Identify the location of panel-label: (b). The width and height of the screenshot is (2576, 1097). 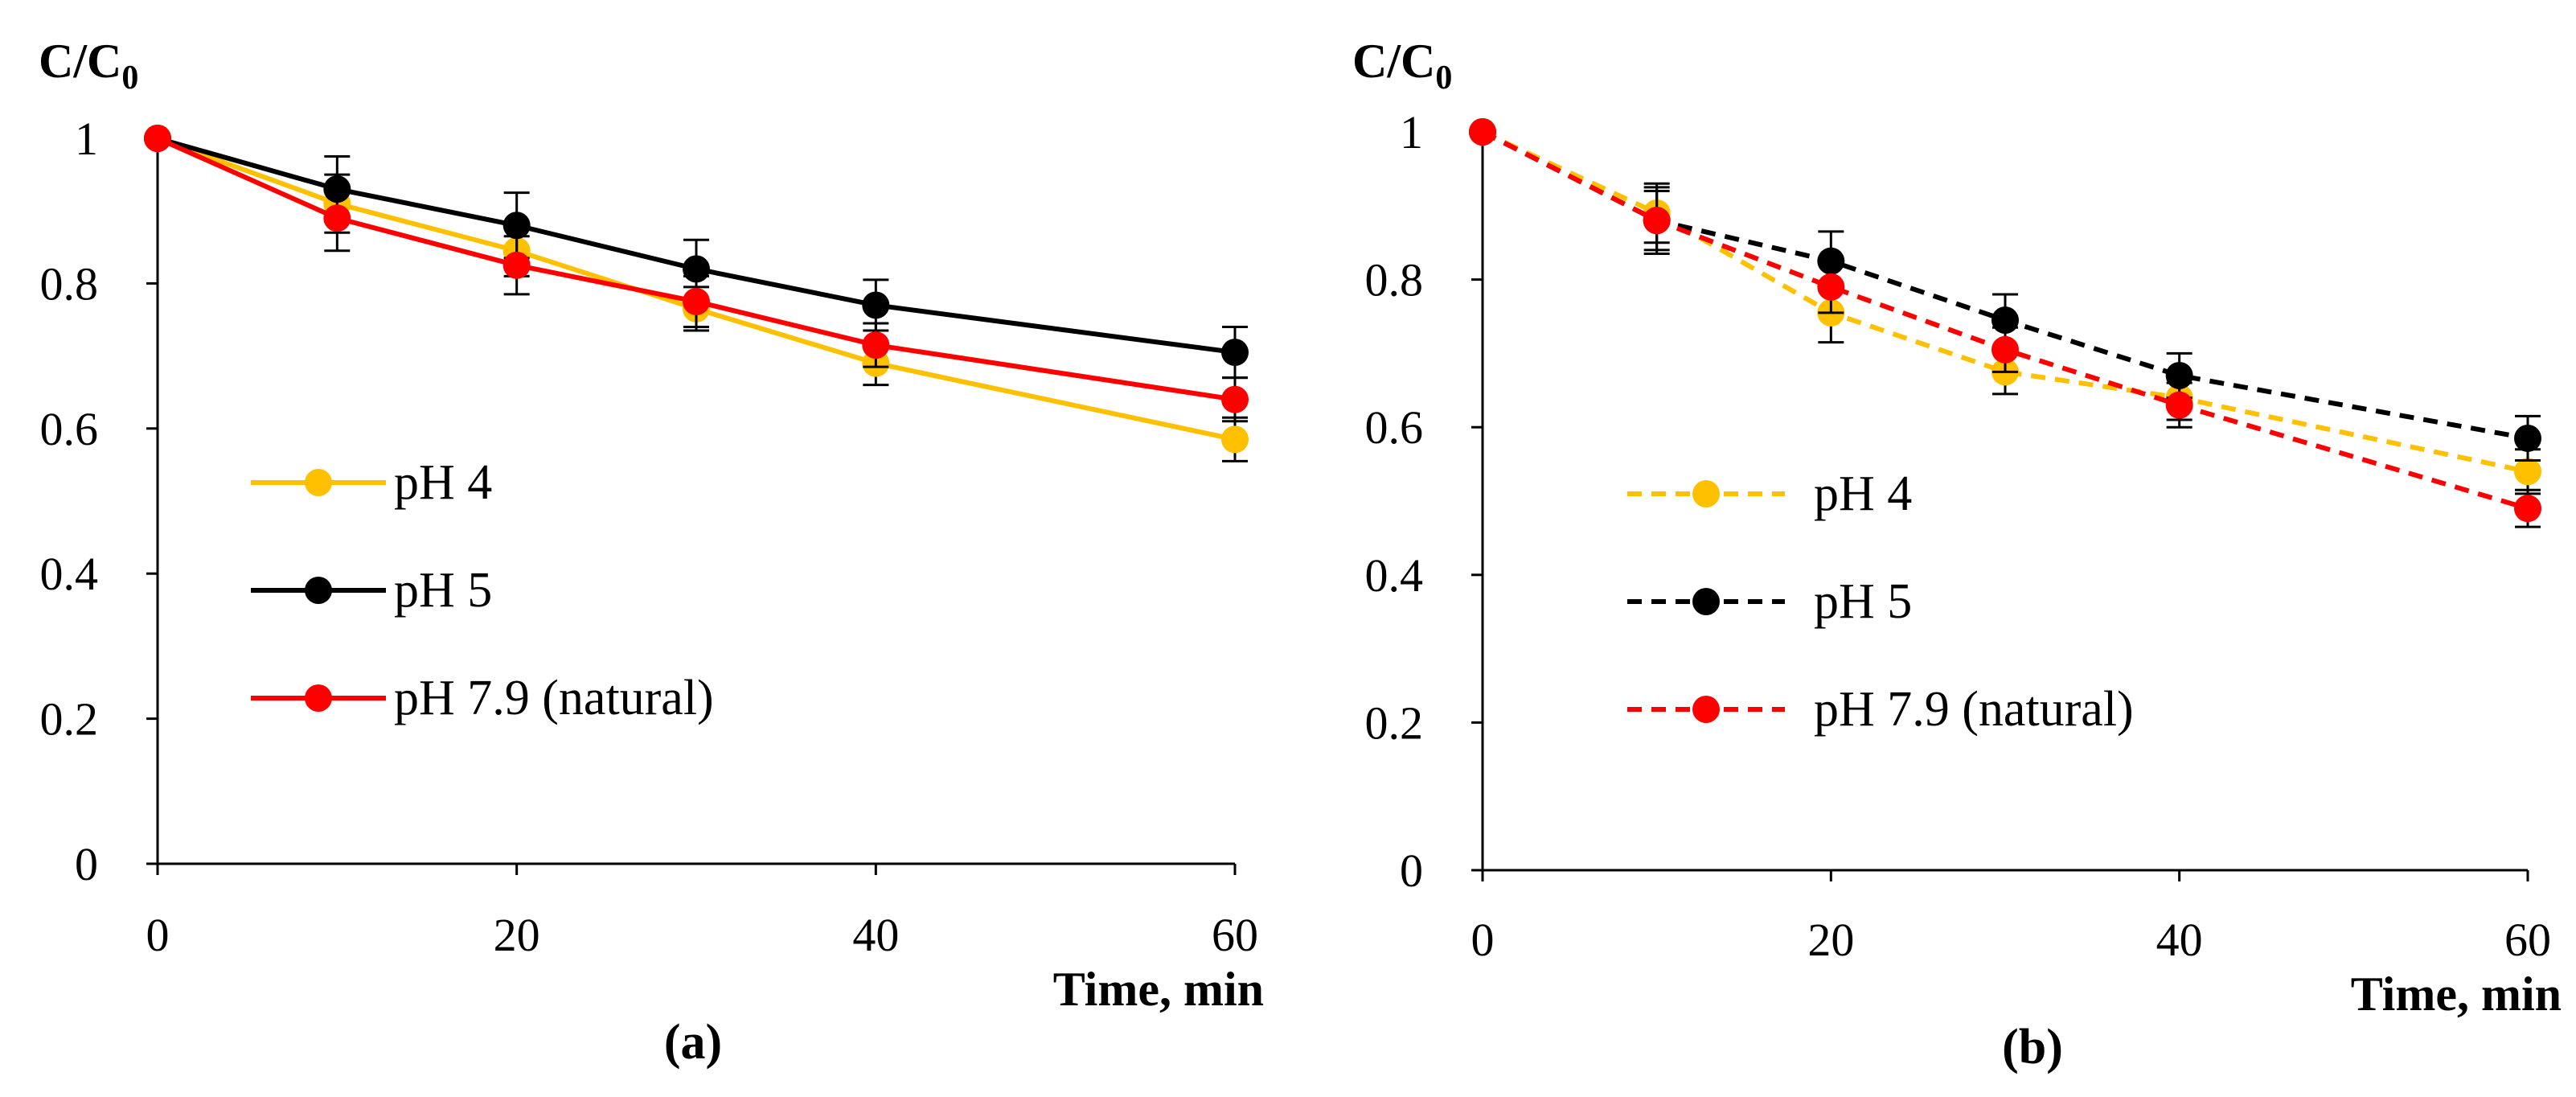
(2033, 1047).